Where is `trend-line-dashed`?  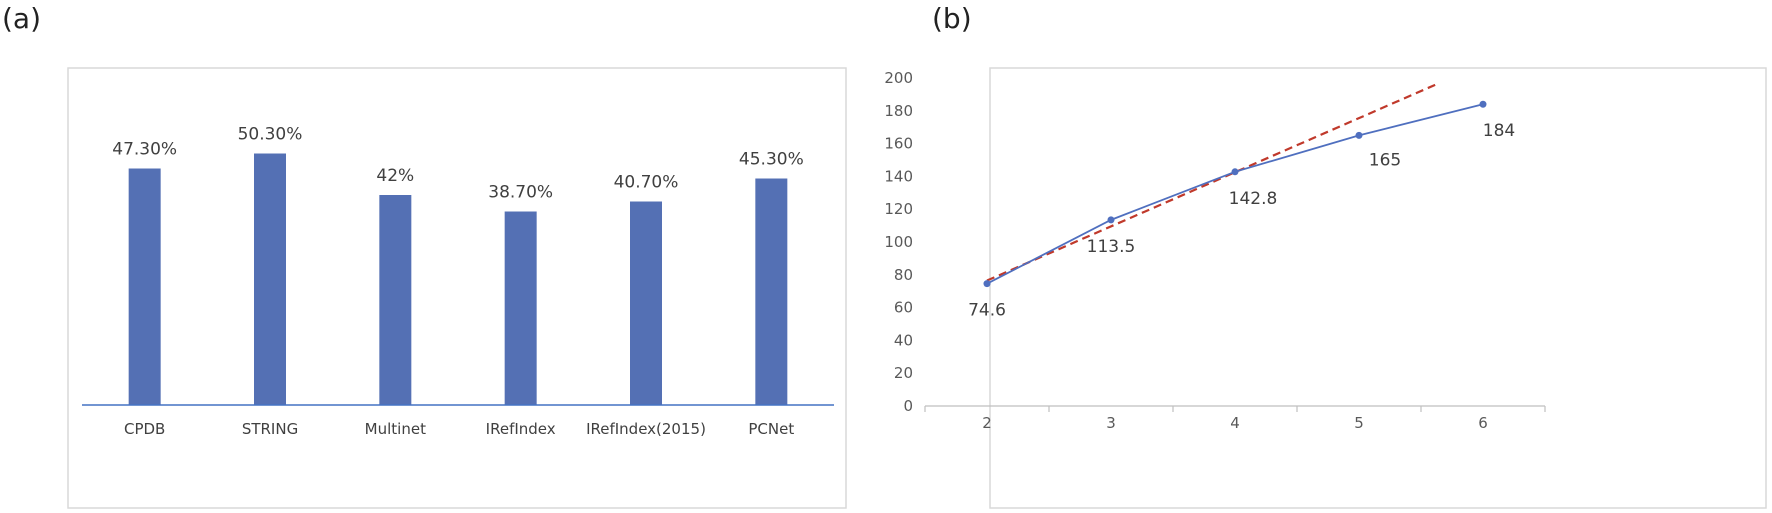
trend-line-dashed is located at coordinates (1213, 181).